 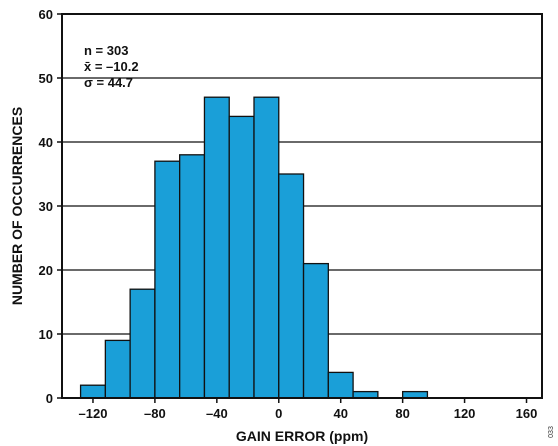 I want to click on y-tick-label: 20, so click(x=46, y=270).